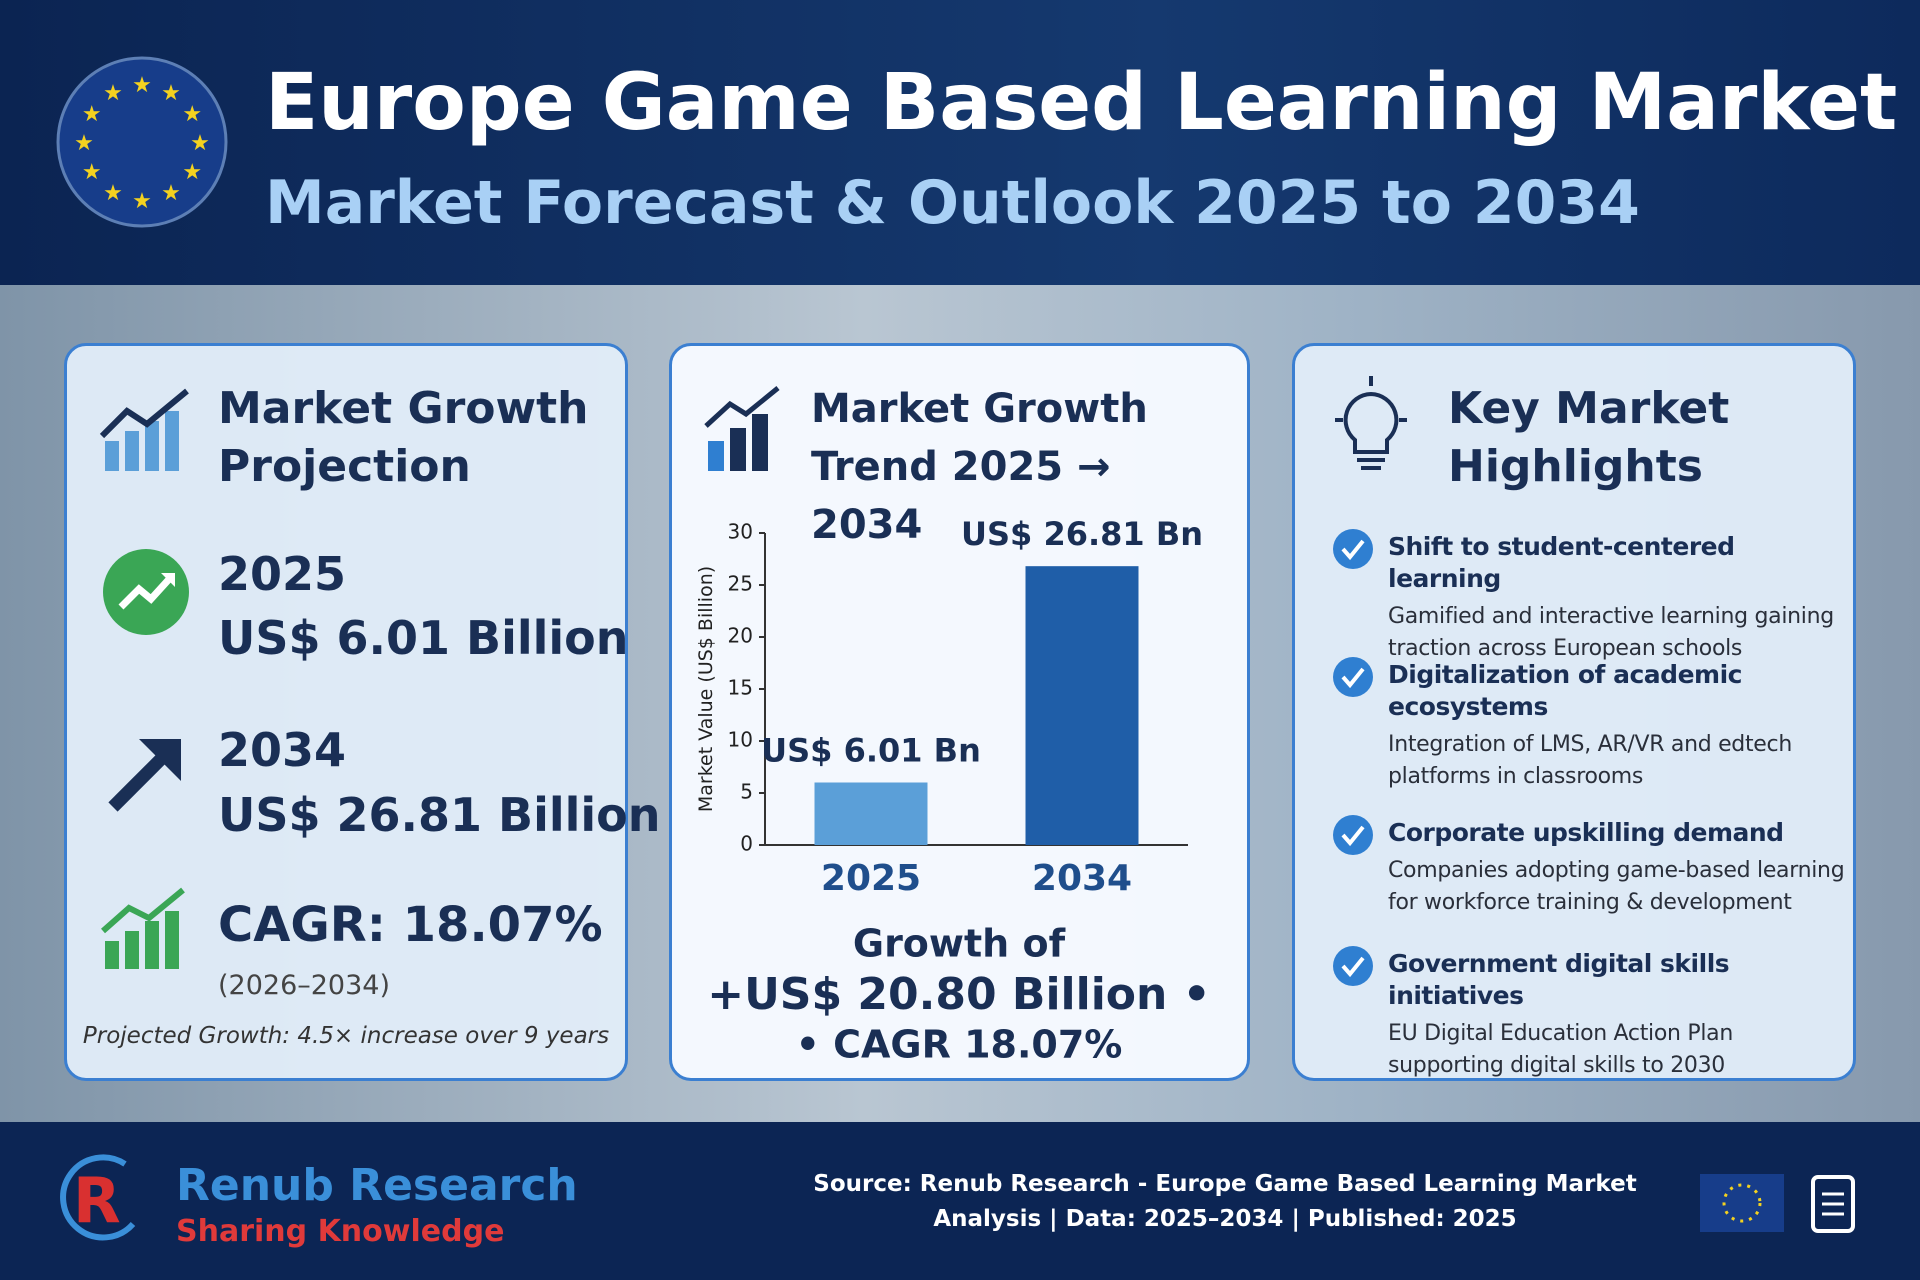 Image resolution: width=1920 pixels, height=1280 pixels. What do you see at coordinates (979, 467) in the screenshot?
I see `panel-title: Market Growth Trend 2025 → 2034` at bounding box center [979, 467].